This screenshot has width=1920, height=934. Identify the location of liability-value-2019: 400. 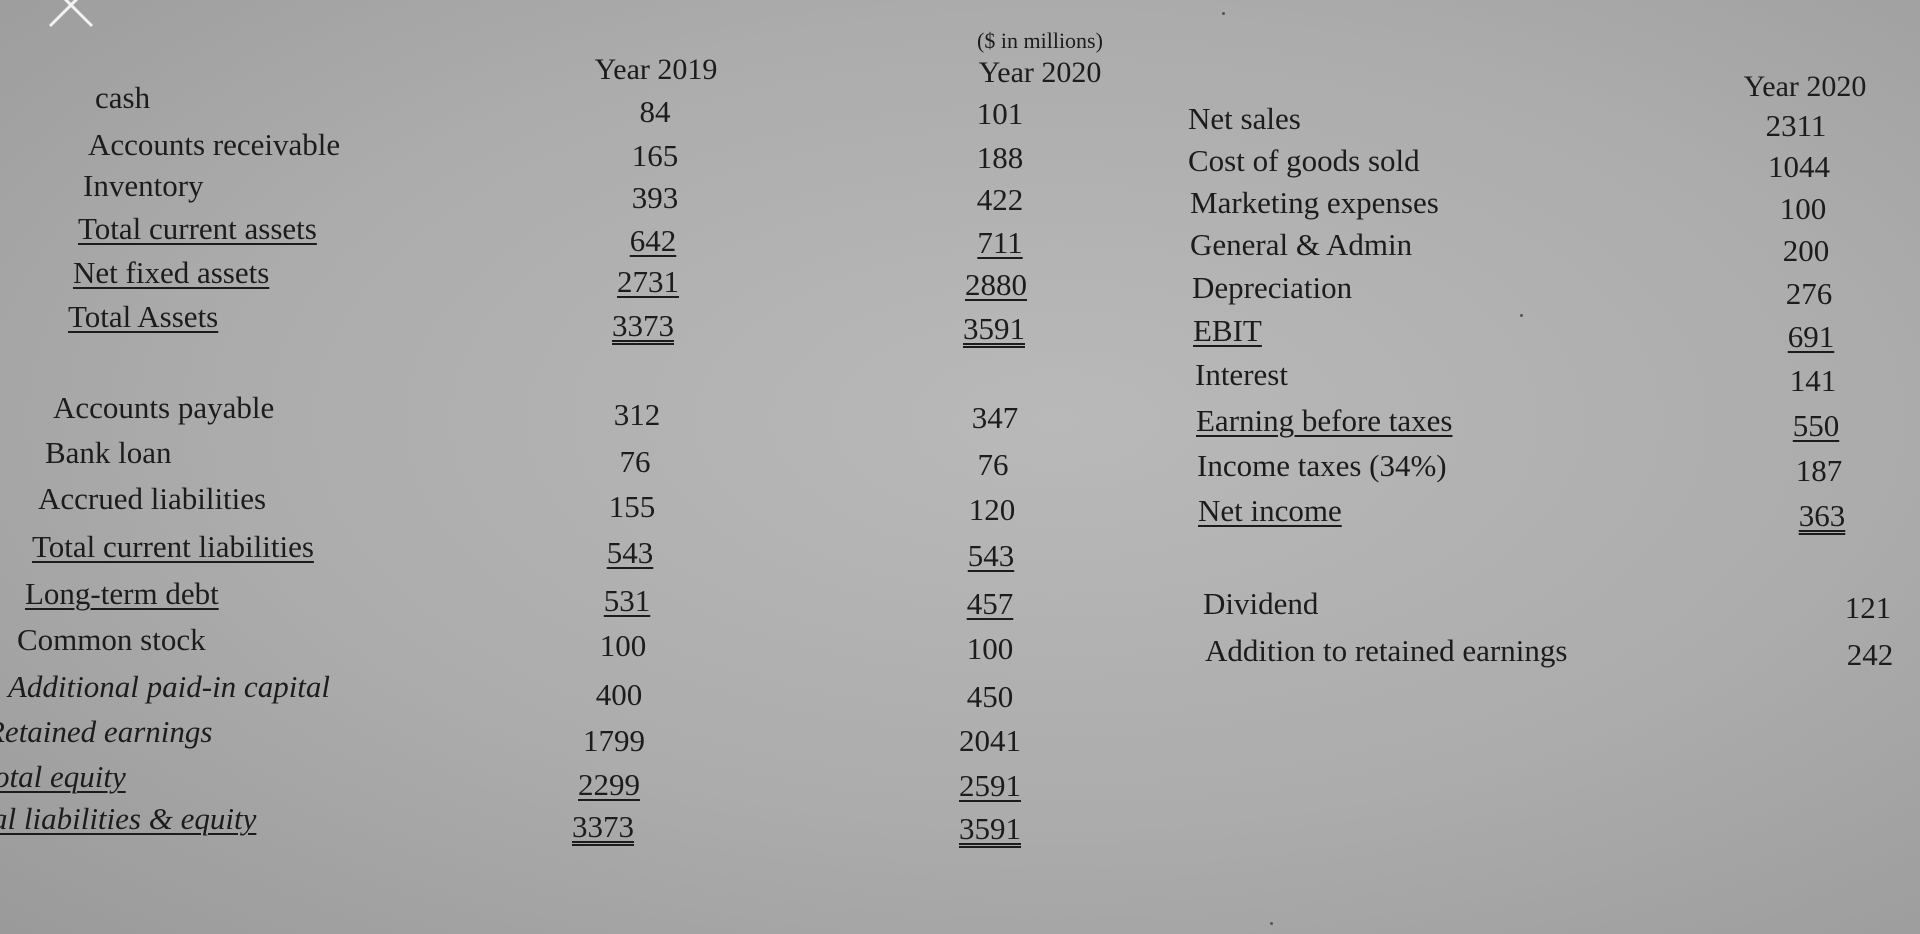
(619, 694).